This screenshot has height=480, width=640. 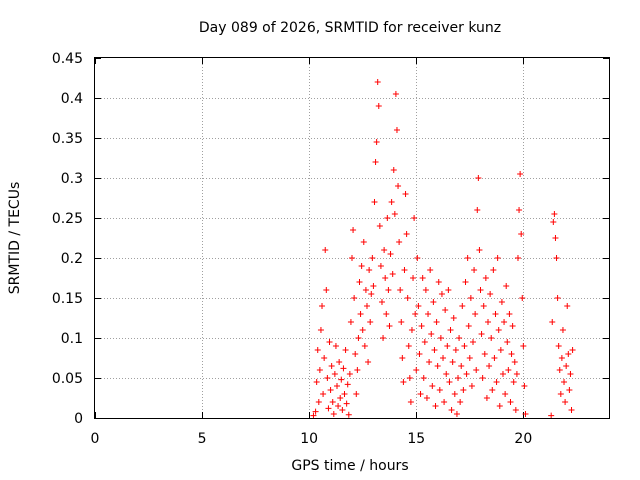 What do you see at coordinates (78, 419) in the screenshot?
I see `y-tick-label: 0` at bounding box center [78, 419].